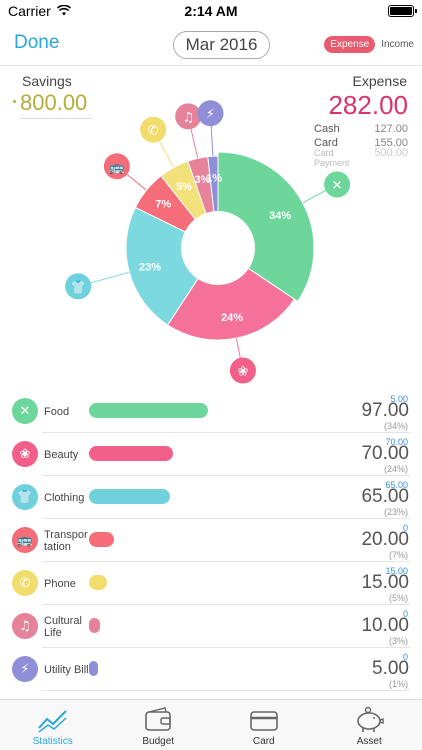 Image resolution: width=422 pixels, height=750 pixels. I want to click on phone-icon: ✆, so click(153, 129).